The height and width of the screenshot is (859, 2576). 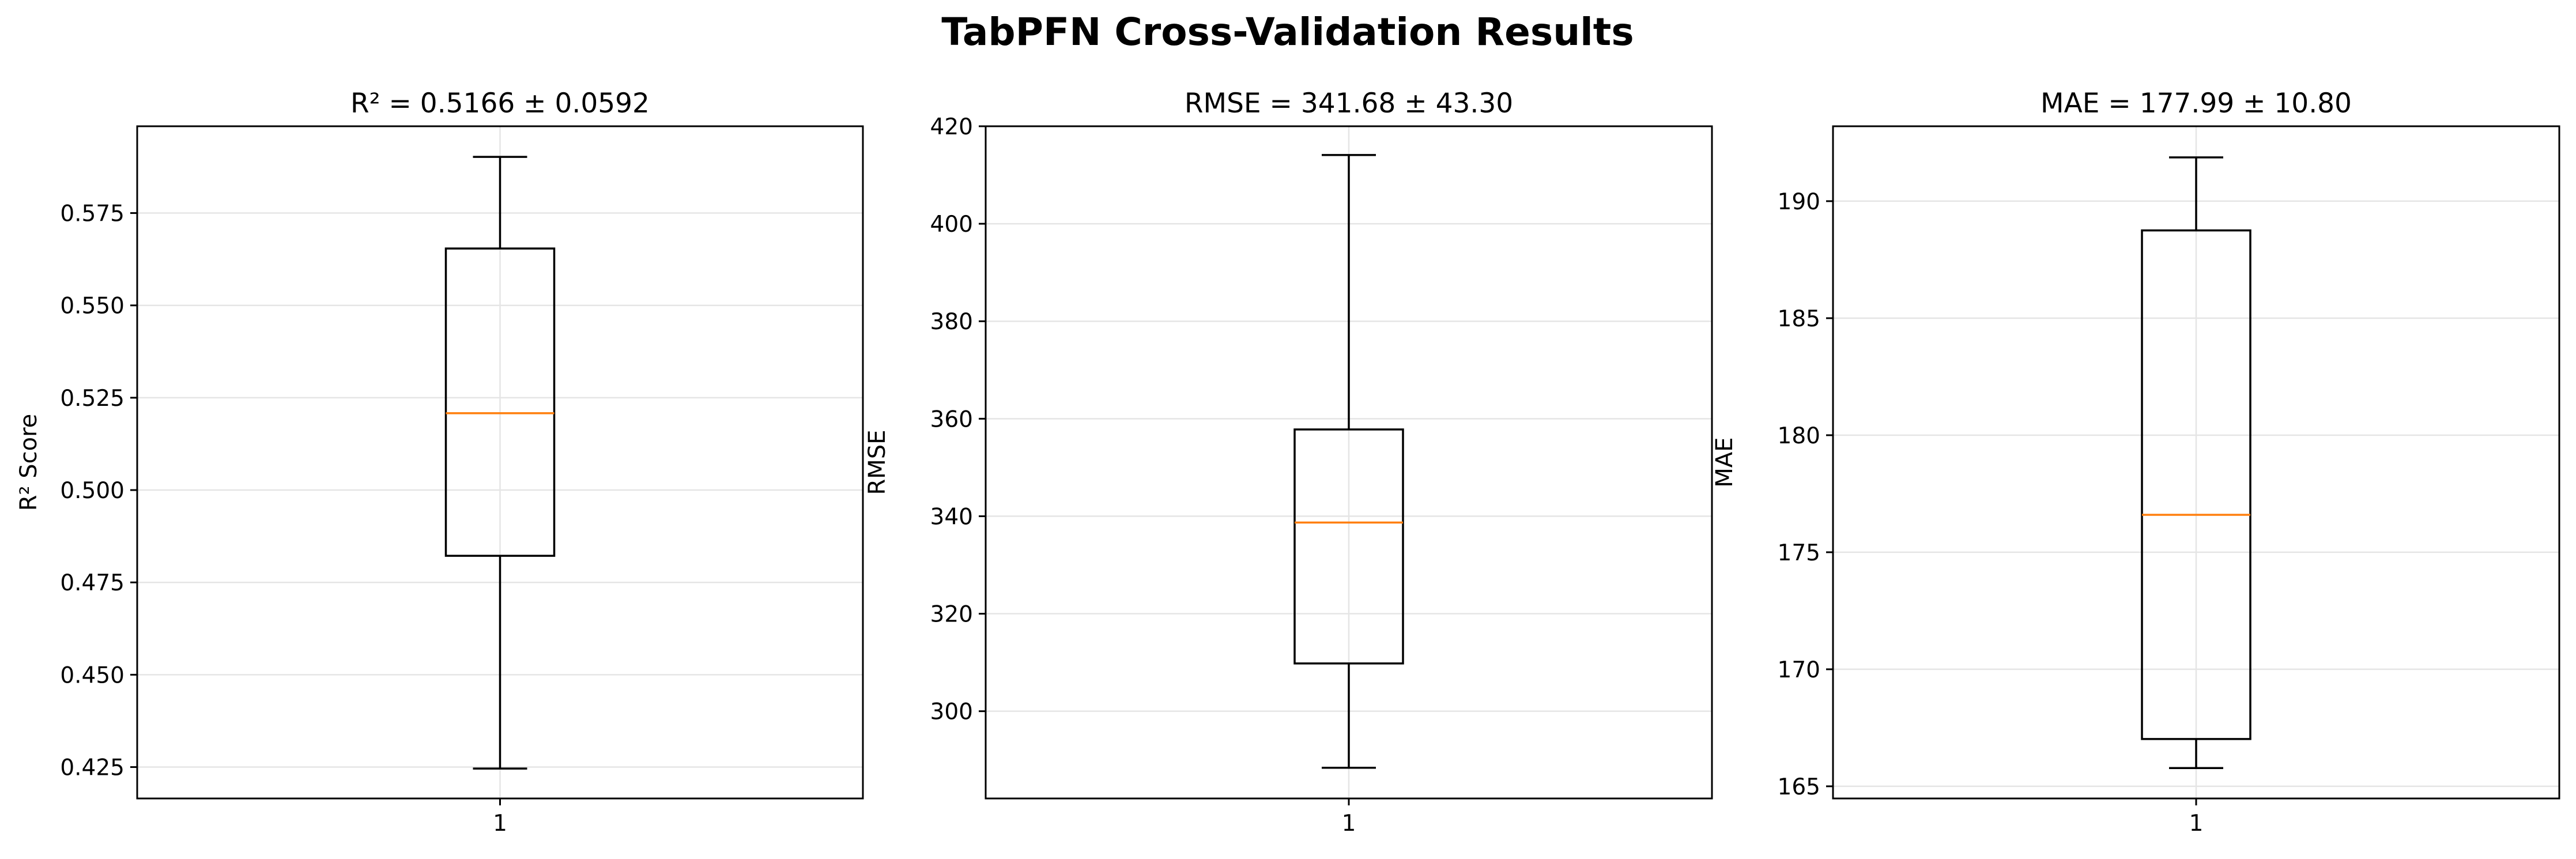 I want to click on axes-title: MAE = 177.99 ± 10.80, so click(x=2196, y=103).